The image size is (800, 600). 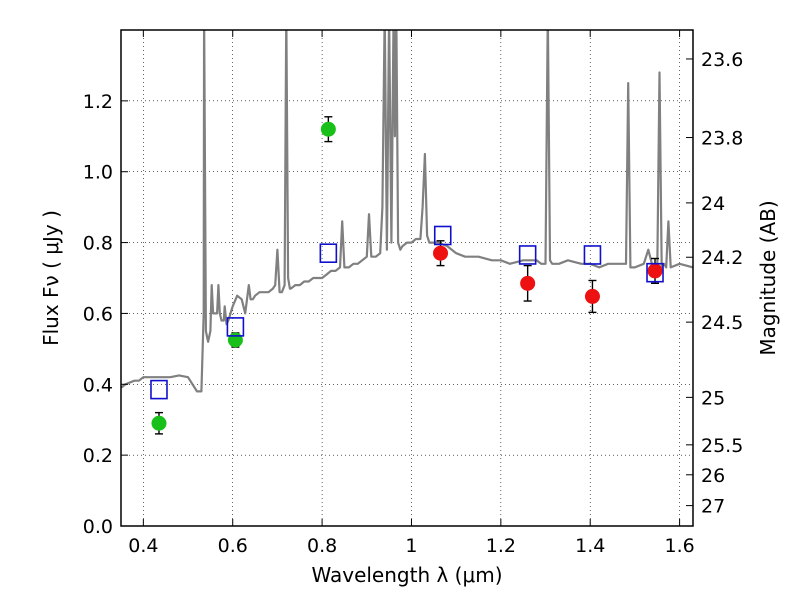 What do you see at coordinates (722, 139) in the screenshot?
I see `right-tick-label: 23.8` at bounding box center [722, 139].